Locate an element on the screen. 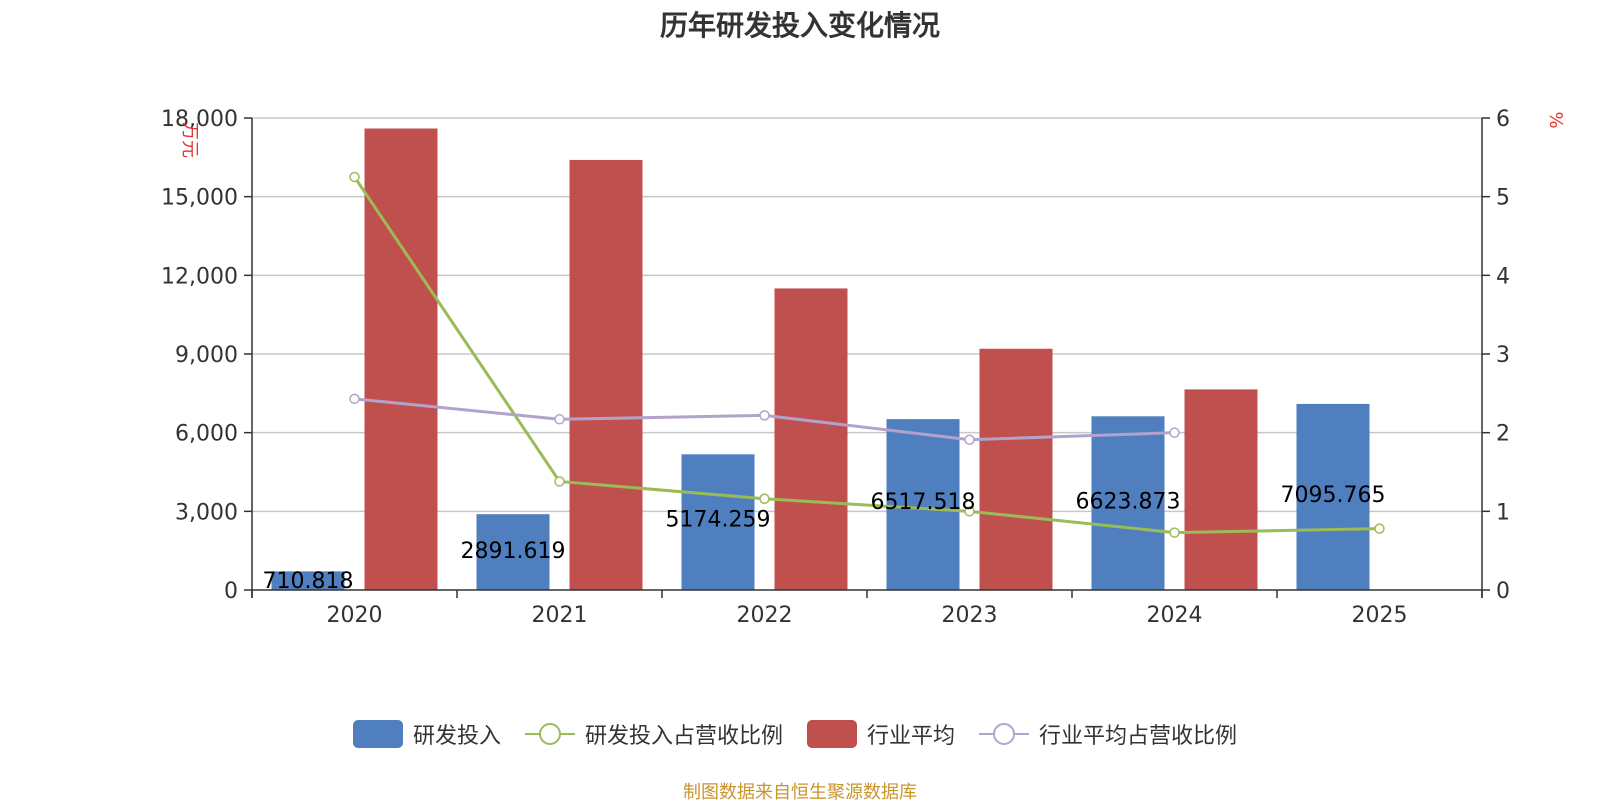 This screenshot has width=1600, height=804. x-tick-label: 2023 is located at coordinates (970, 615).